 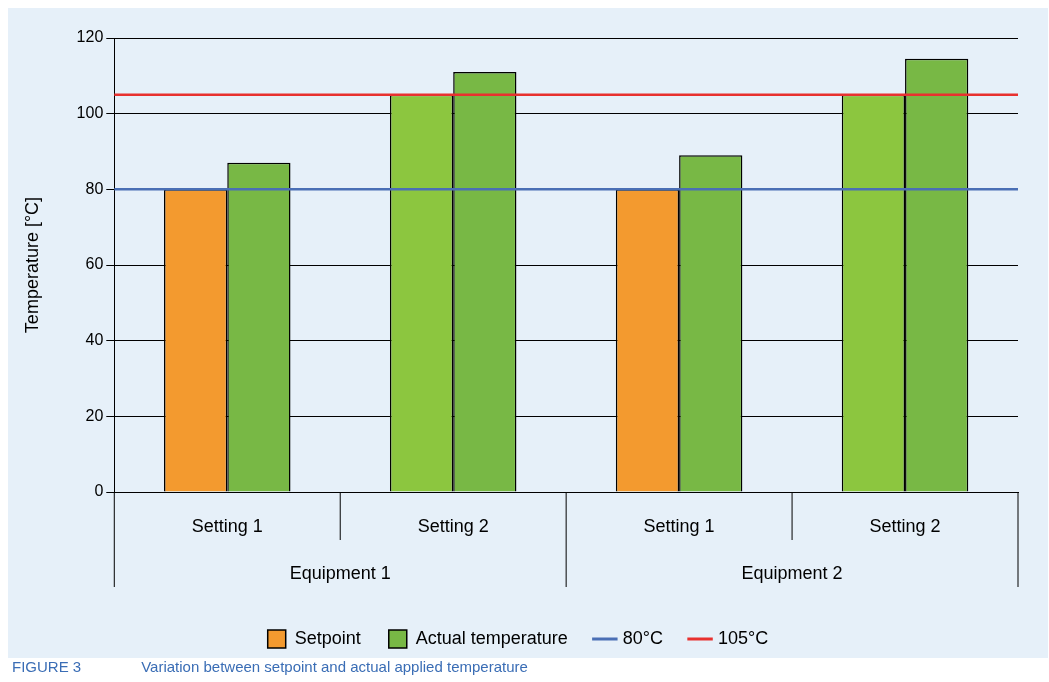 I want to click on y-axis-title: Temperature [°C], so click(x=31, y=265).